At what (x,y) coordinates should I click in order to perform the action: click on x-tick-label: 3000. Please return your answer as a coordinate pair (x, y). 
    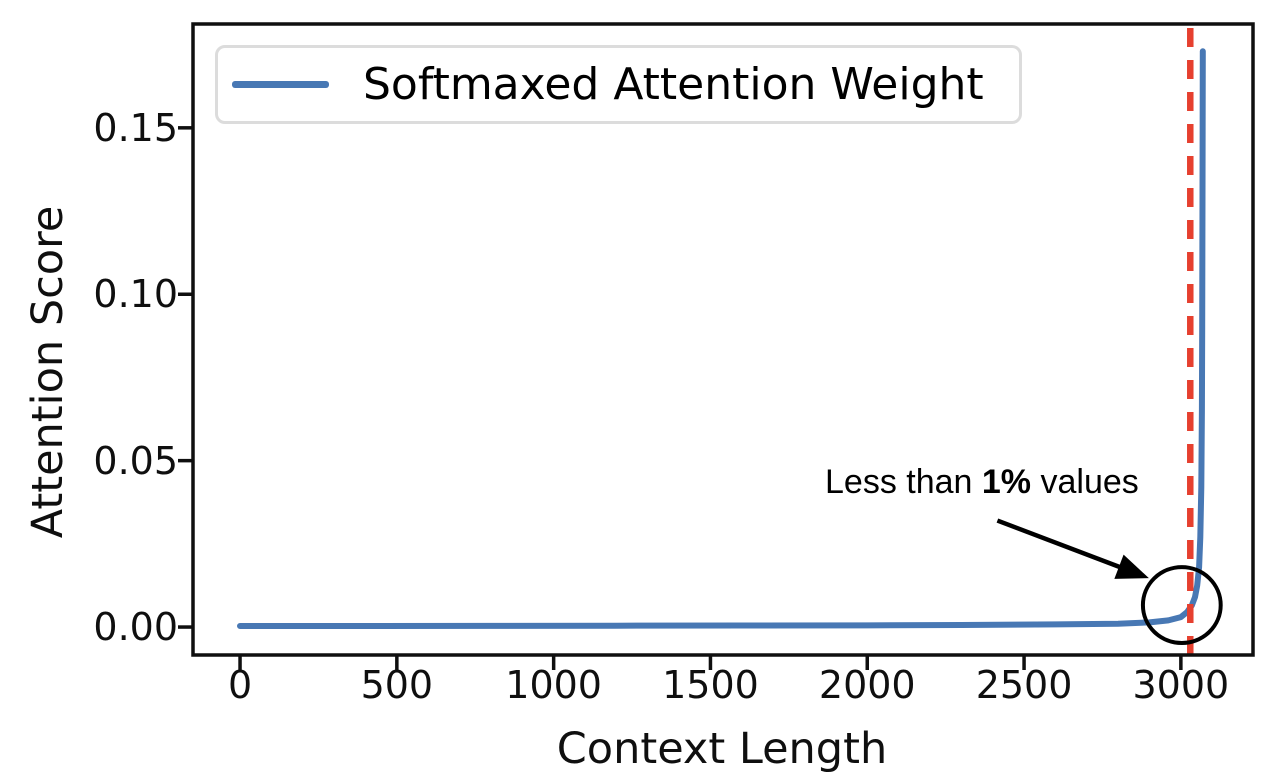
    Looking at the image, I should click on (1181, 685).